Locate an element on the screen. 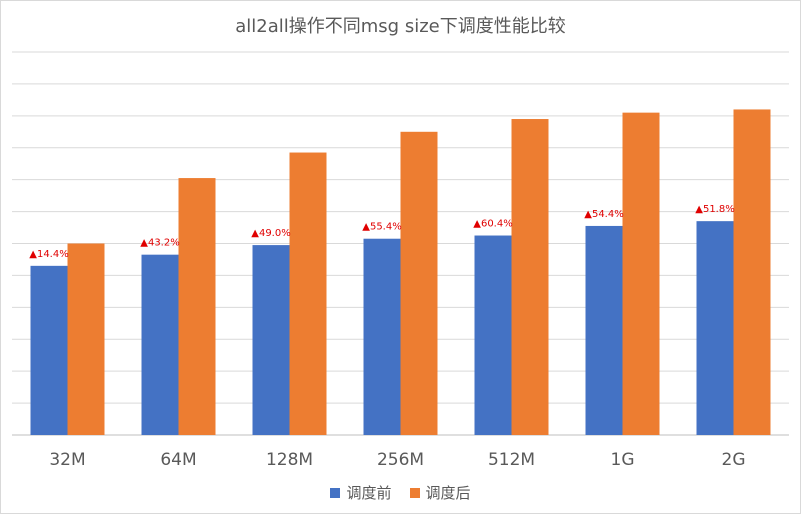 The height and width of the screenshot is (514, 801). improvement-annotation: ▲49.0% is located at coordinates (270, 233).